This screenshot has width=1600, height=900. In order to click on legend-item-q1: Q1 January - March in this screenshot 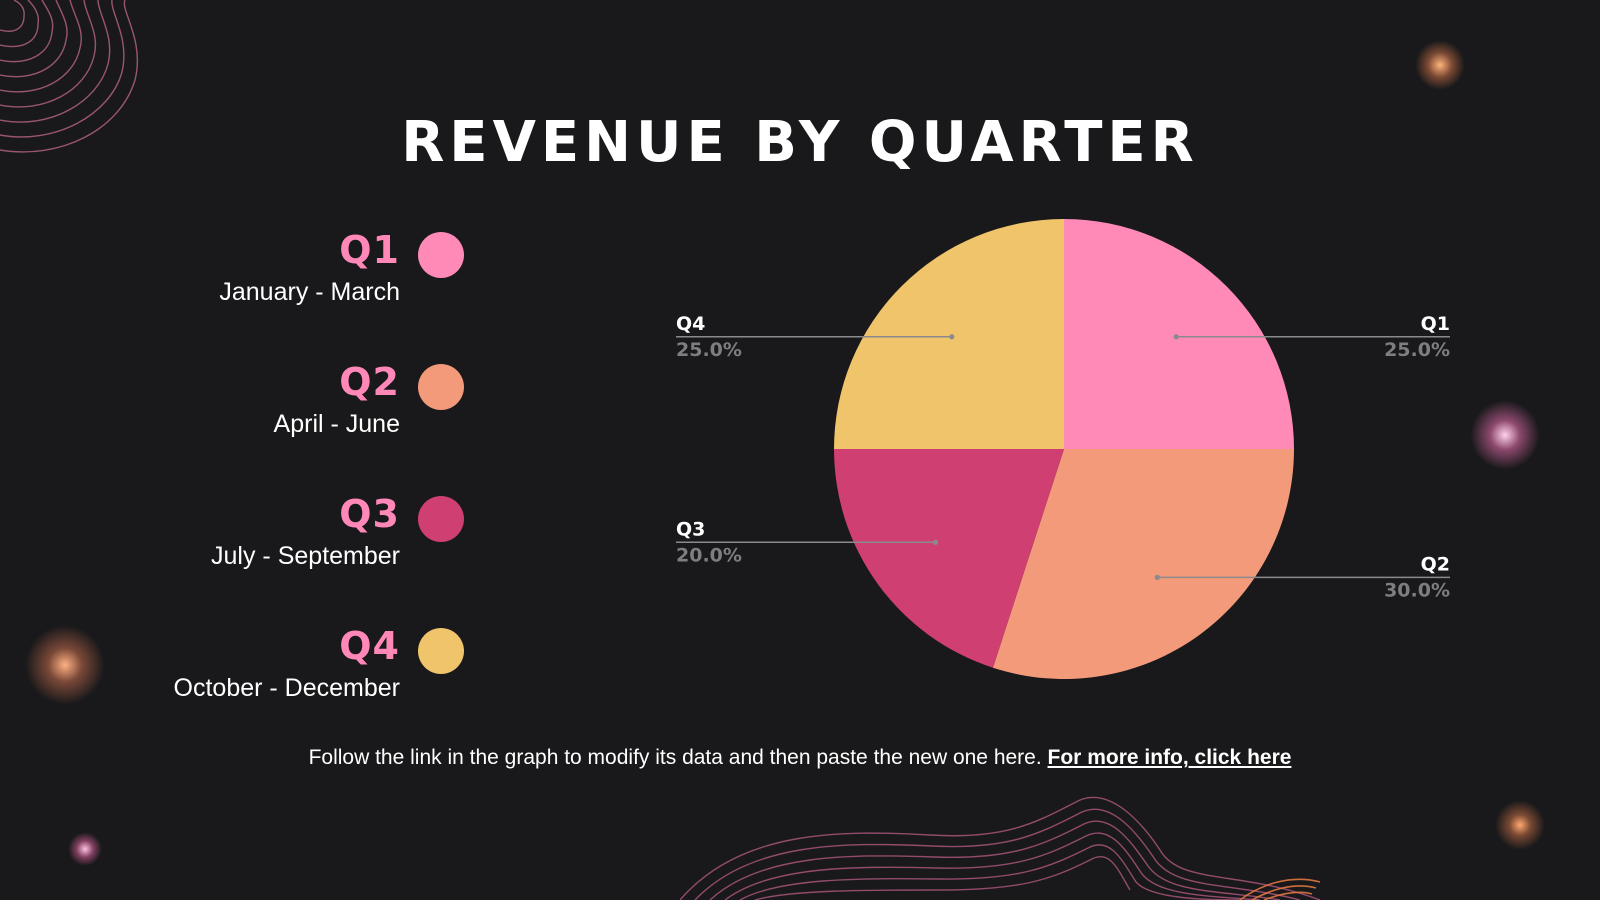, I will do `click(240, 276)`.